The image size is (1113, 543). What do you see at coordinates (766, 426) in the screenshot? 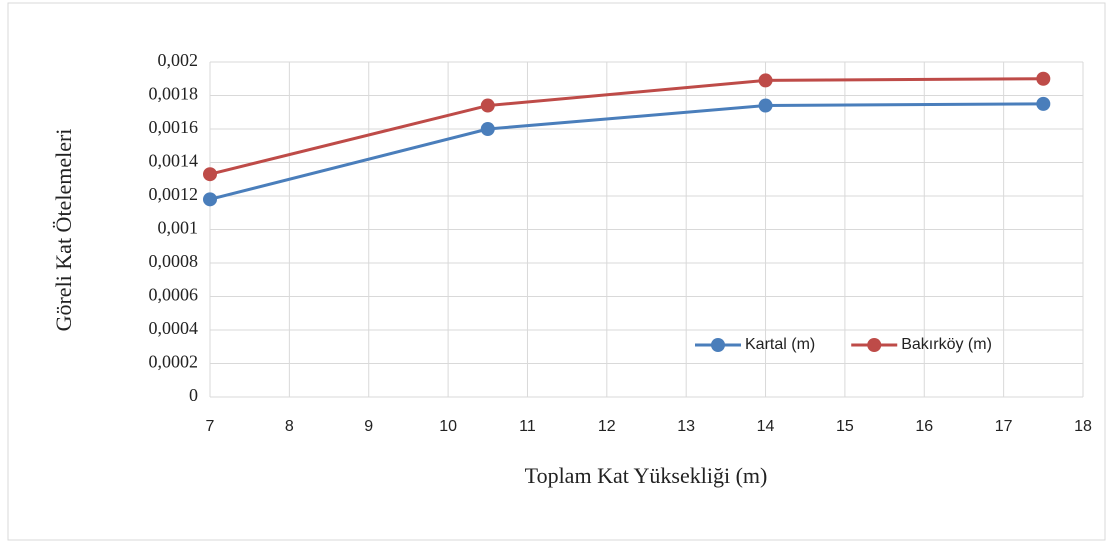
I see `x-tick-label: 14` at bounding box center [766, 426].